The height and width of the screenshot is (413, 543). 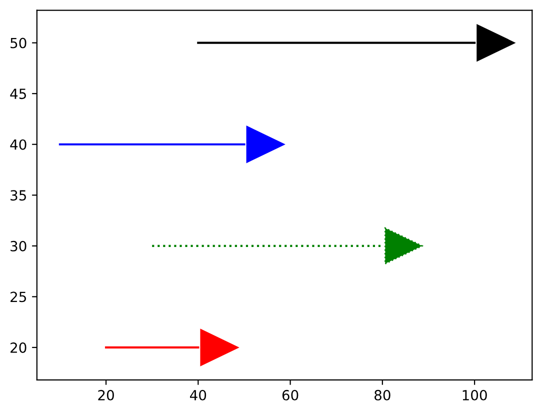 I want to click on y-tick-label: 50, so click(x=18, y=43).